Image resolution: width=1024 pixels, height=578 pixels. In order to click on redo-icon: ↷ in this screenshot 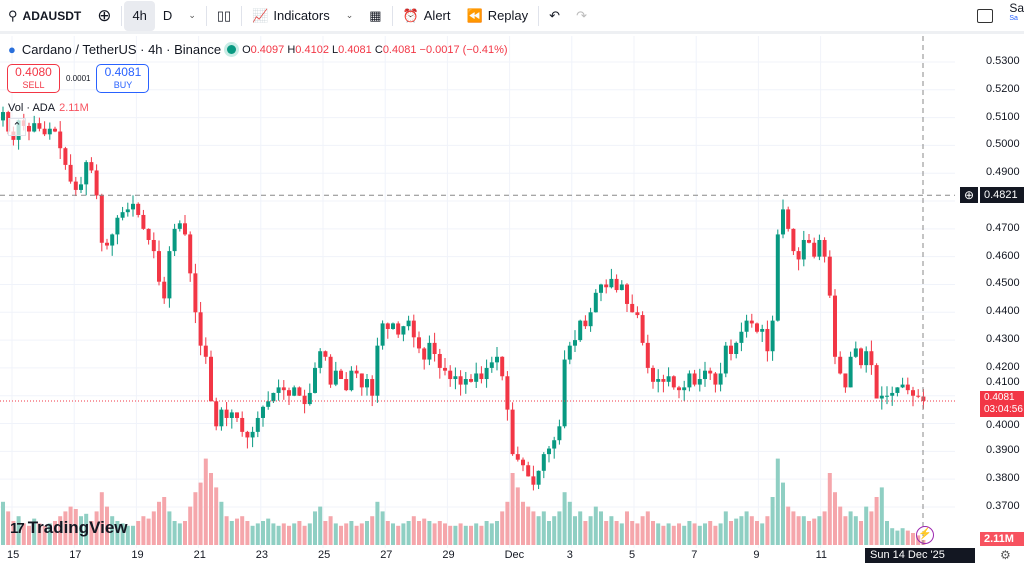, I will do `click(581, 15)`.